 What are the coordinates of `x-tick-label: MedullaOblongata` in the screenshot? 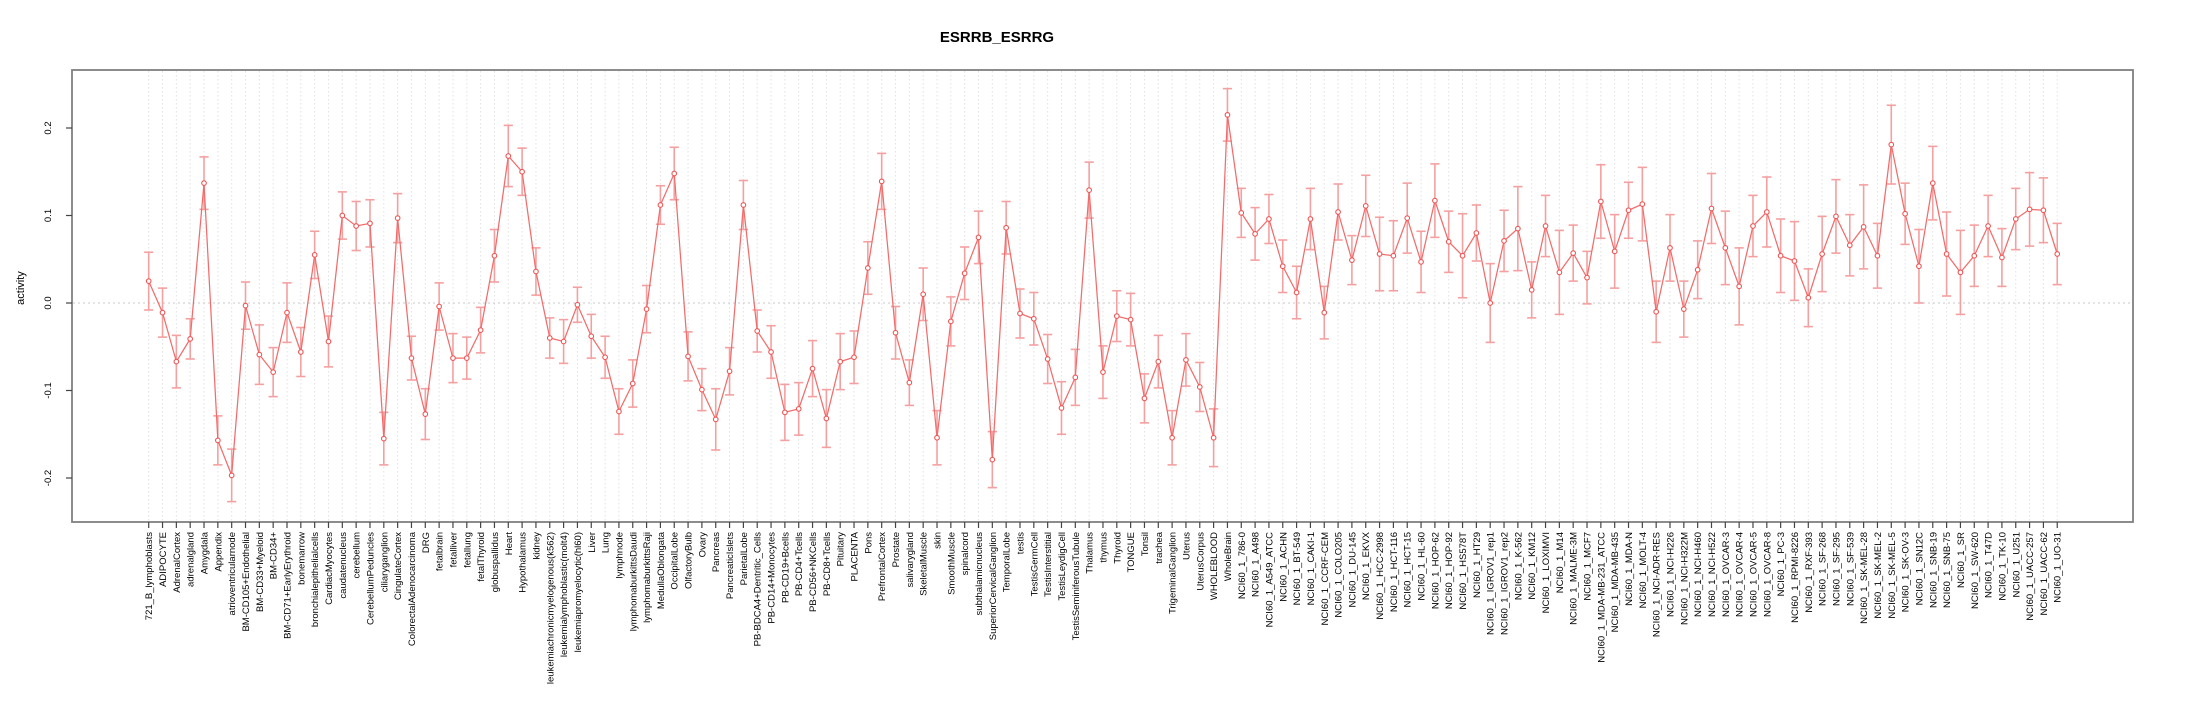 It's located at (661, 570).